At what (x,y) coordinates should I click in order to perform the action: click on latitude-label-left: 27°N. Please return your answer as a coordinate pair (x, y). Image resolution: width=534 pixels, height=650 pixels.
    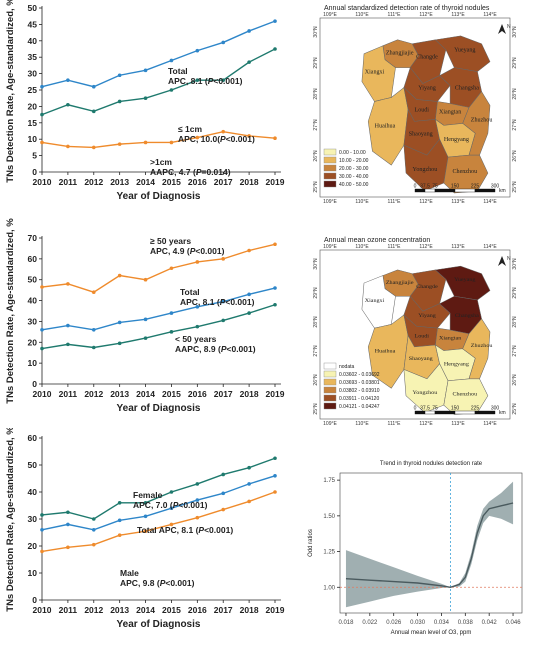
    Looking at the image, I should click on (316, 125).